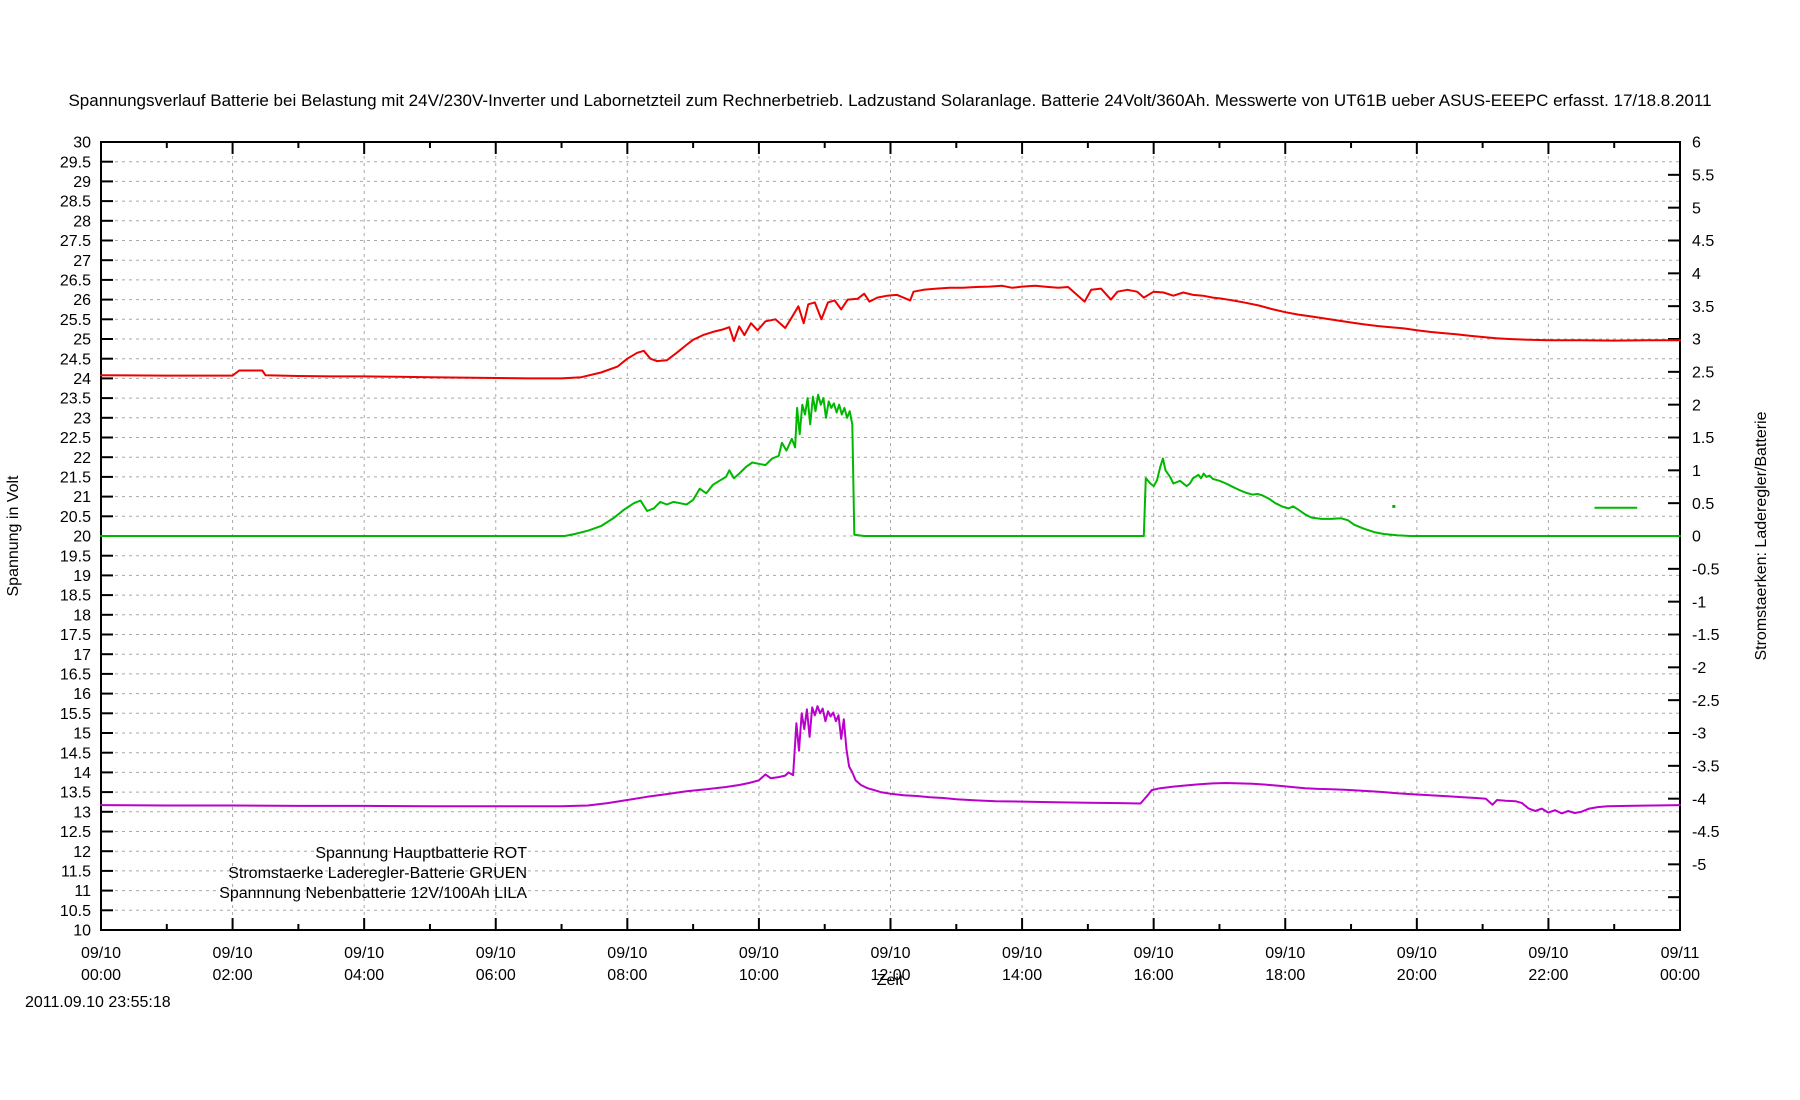 This screenshot has width=1800, height=1100. I want to click on svg-text: 16, so click(82, 694).